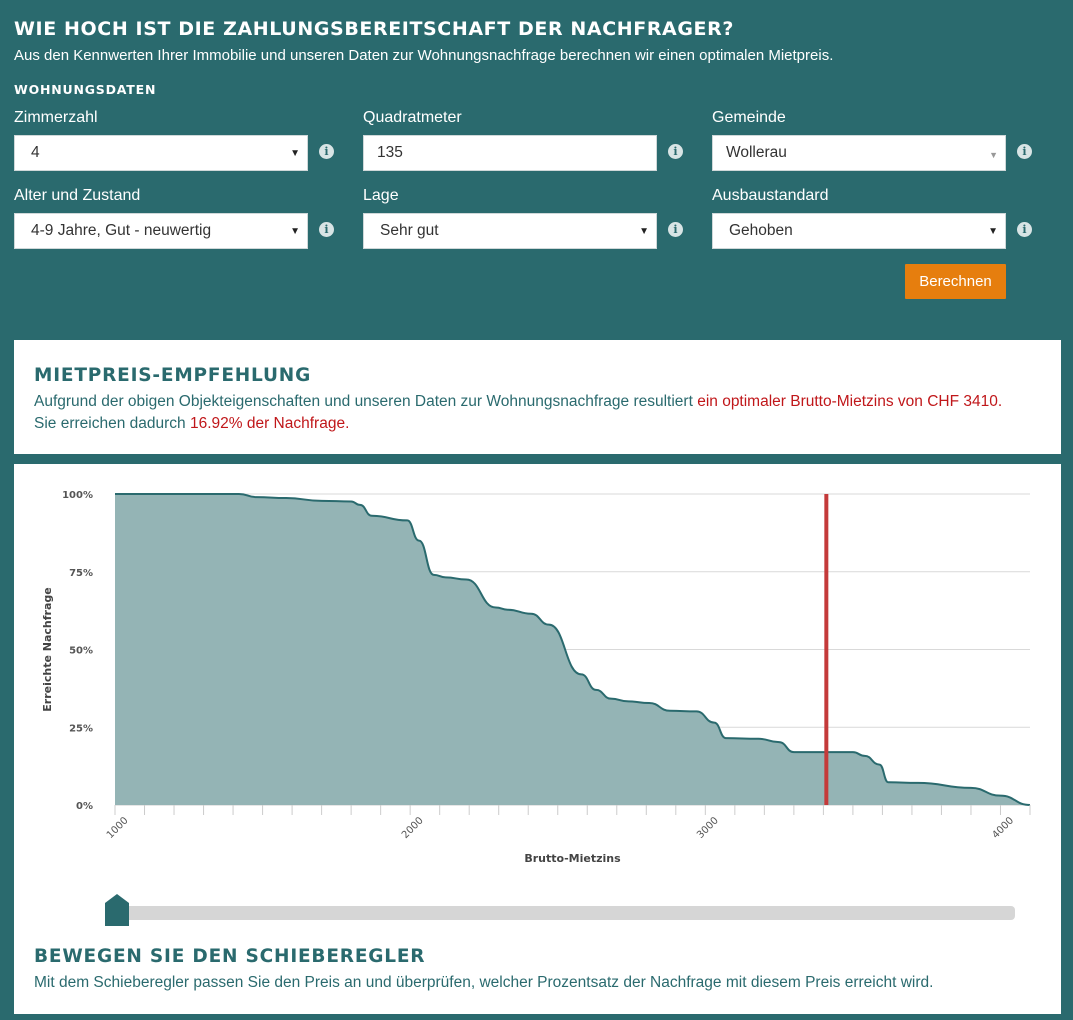  I want to click on x-tick-label: 4000, so click(1003, 828).